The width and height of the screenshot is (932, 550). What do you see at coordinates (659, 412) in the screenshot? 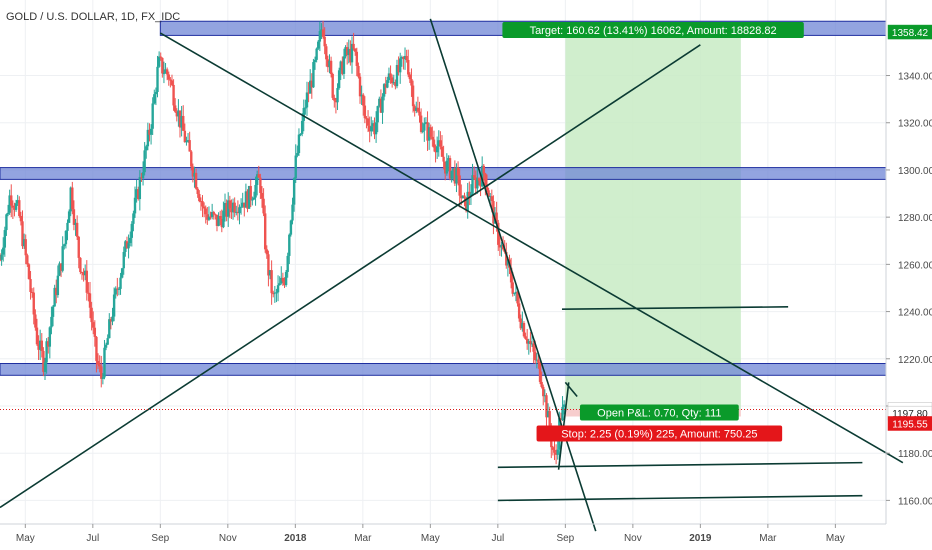
I see `pnl-label: Open P&L: 0.70, Qty: 111` at bounding box center [659, 412].